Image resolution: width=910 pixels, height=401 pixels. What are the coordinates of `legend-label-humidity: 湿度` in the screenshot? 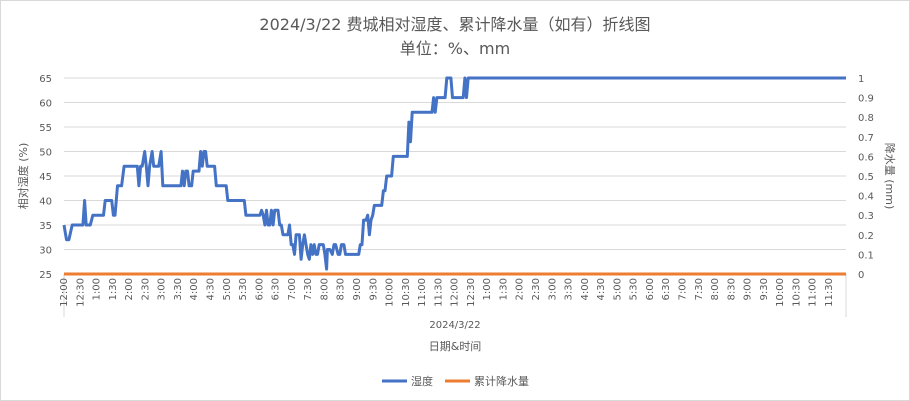 It's located at (422, 381).